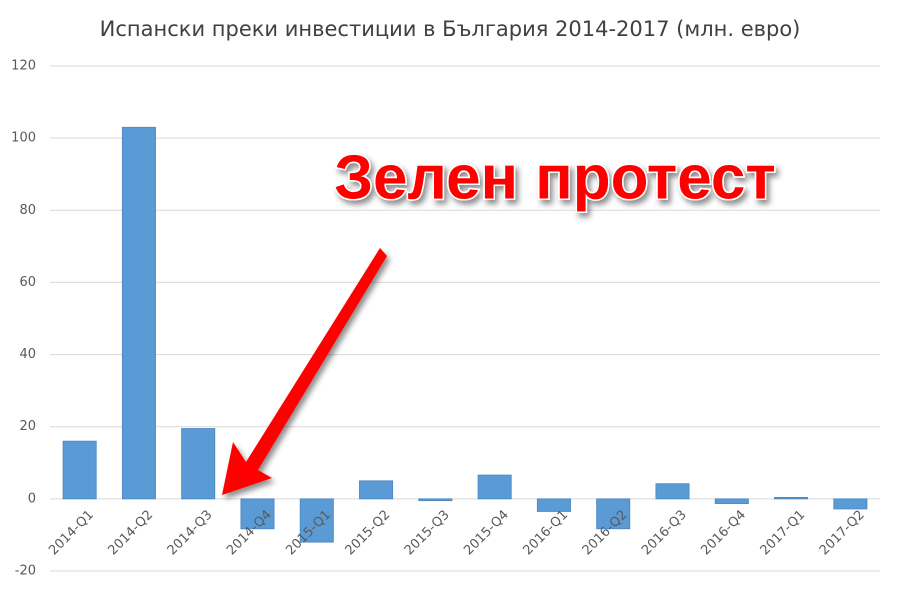  I want to click on x-tick-label: 2015-Q2, so click(368, 533).